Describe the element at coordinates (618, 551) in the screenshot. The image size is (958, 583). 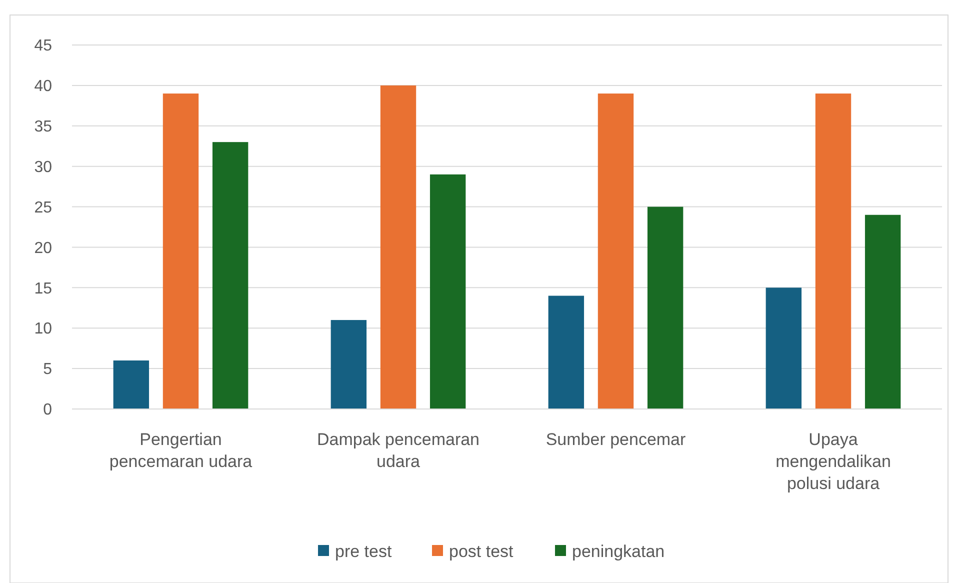
I see `legend-label: peningkatan` at that location.